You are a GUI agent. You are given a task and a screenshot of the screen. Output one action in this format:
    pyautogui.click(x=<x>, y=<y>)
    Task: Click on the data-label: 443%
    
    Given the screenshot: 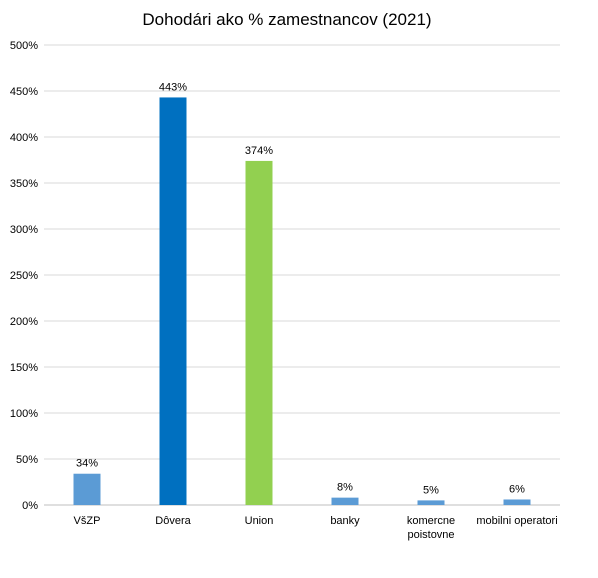 What is the action you would take?
    pyautogui.click(x=173, y=87)
    